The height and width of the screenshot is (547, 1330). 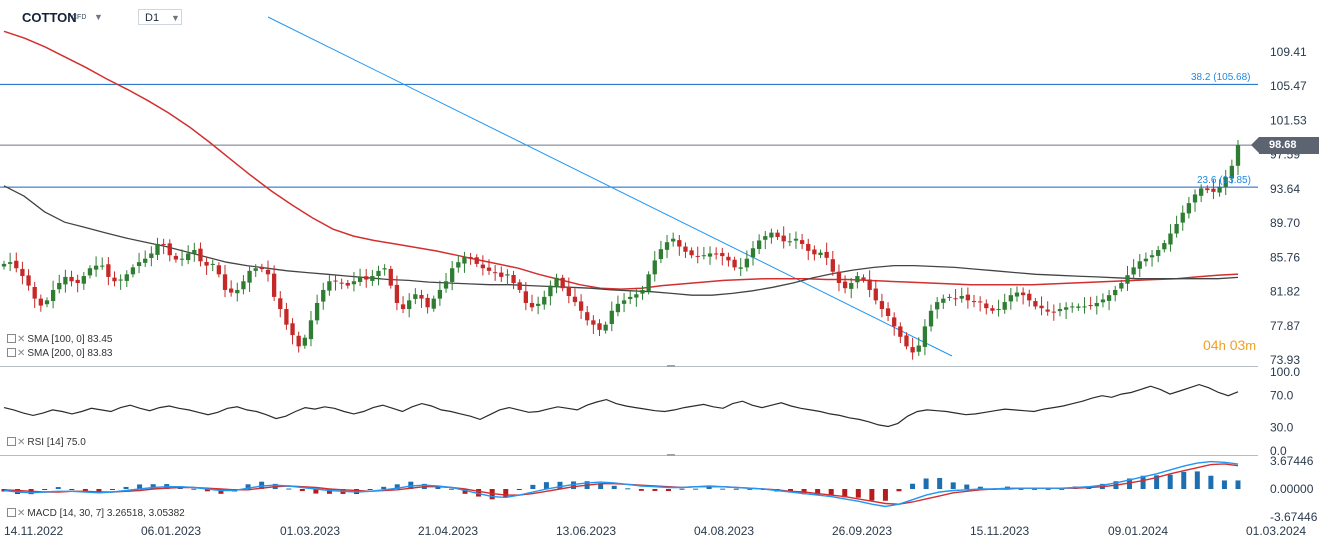 What do you see at coordinates (98, 17) in the screenshot?
I see `symbol-dropdown-icon: ▼` at bounding box center [98, 17].